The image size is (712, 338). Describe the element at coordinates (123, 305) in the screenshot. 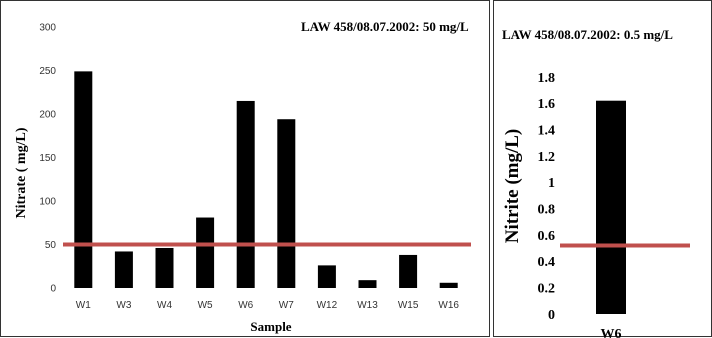

I see `nitrate-x-tick-label: W3` at that location.